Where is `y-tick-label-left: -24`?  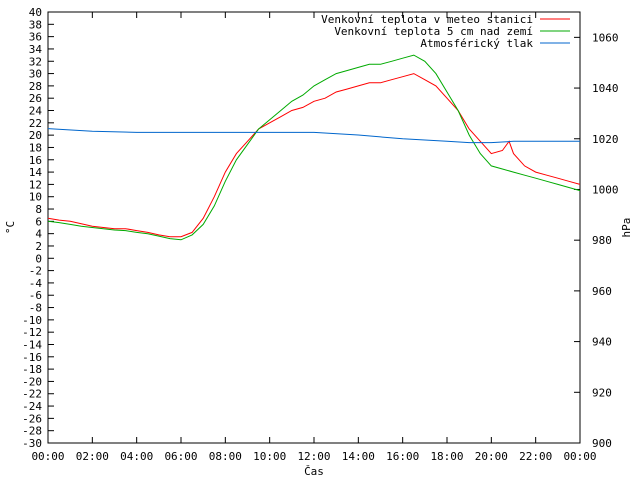 y-tick-label-left: -24 is located at coordinates (32, 406).